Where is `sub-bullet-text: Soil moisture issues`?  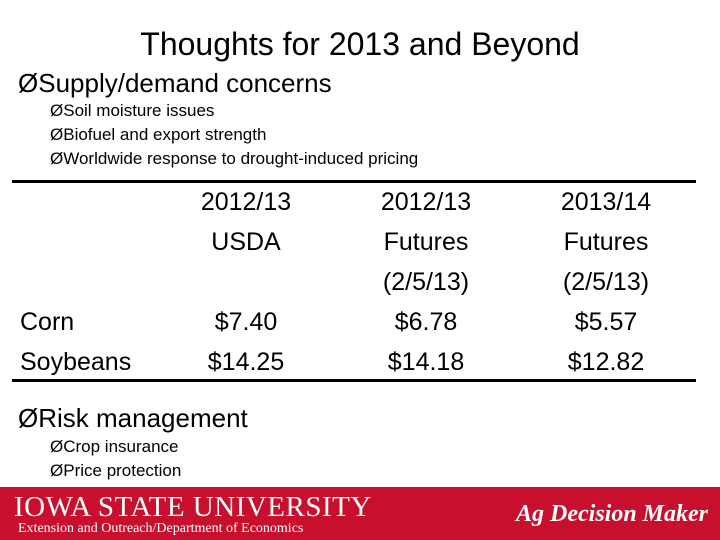
sub-bullet-text: Soil moisture issues is located at coordinates (139, 110).